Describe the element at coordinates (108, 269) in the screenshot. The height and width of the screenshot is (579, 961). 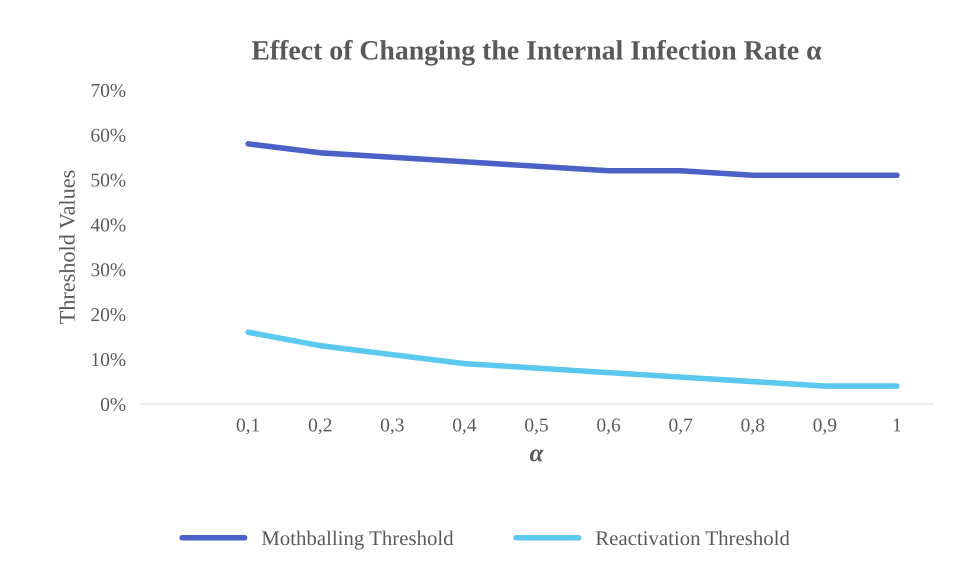
I see `y-tick-label: 30%` at that location.